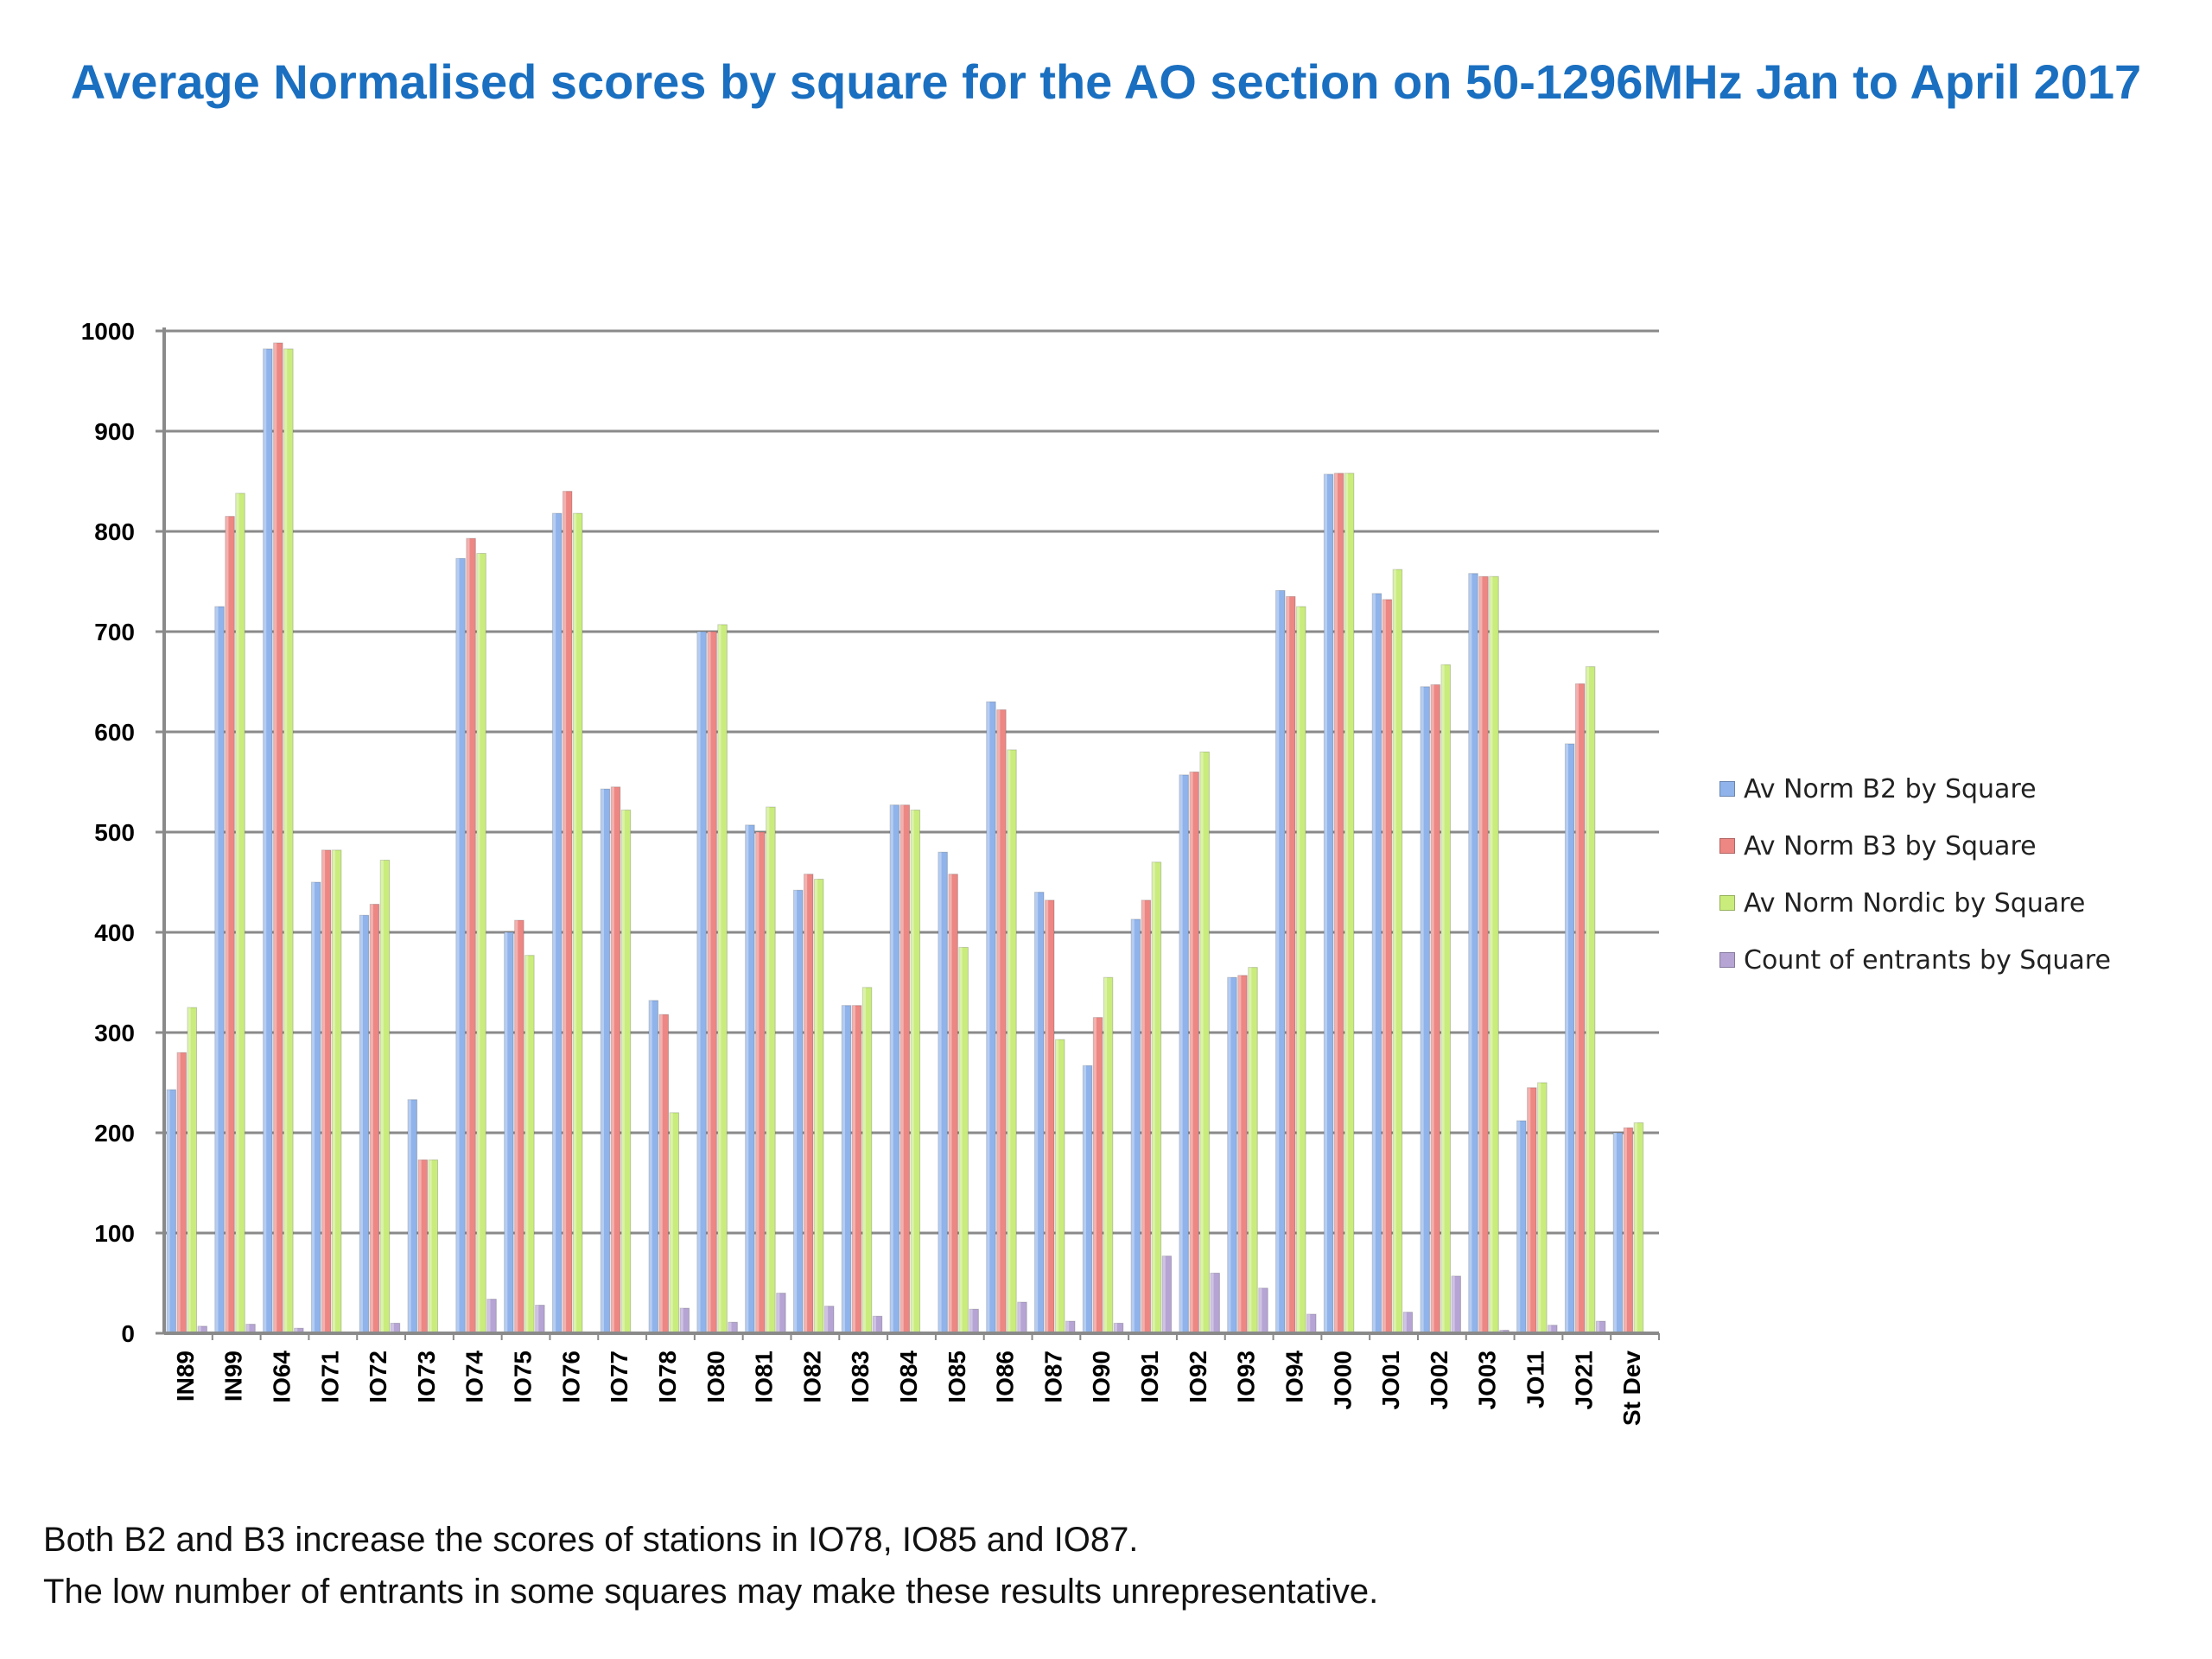 The image size is (2212, 1659). What do you see at coordinates (619, 1377) in the screenshot?
I see `x-tick-label: IO77` at bounding box center [619, 1377].